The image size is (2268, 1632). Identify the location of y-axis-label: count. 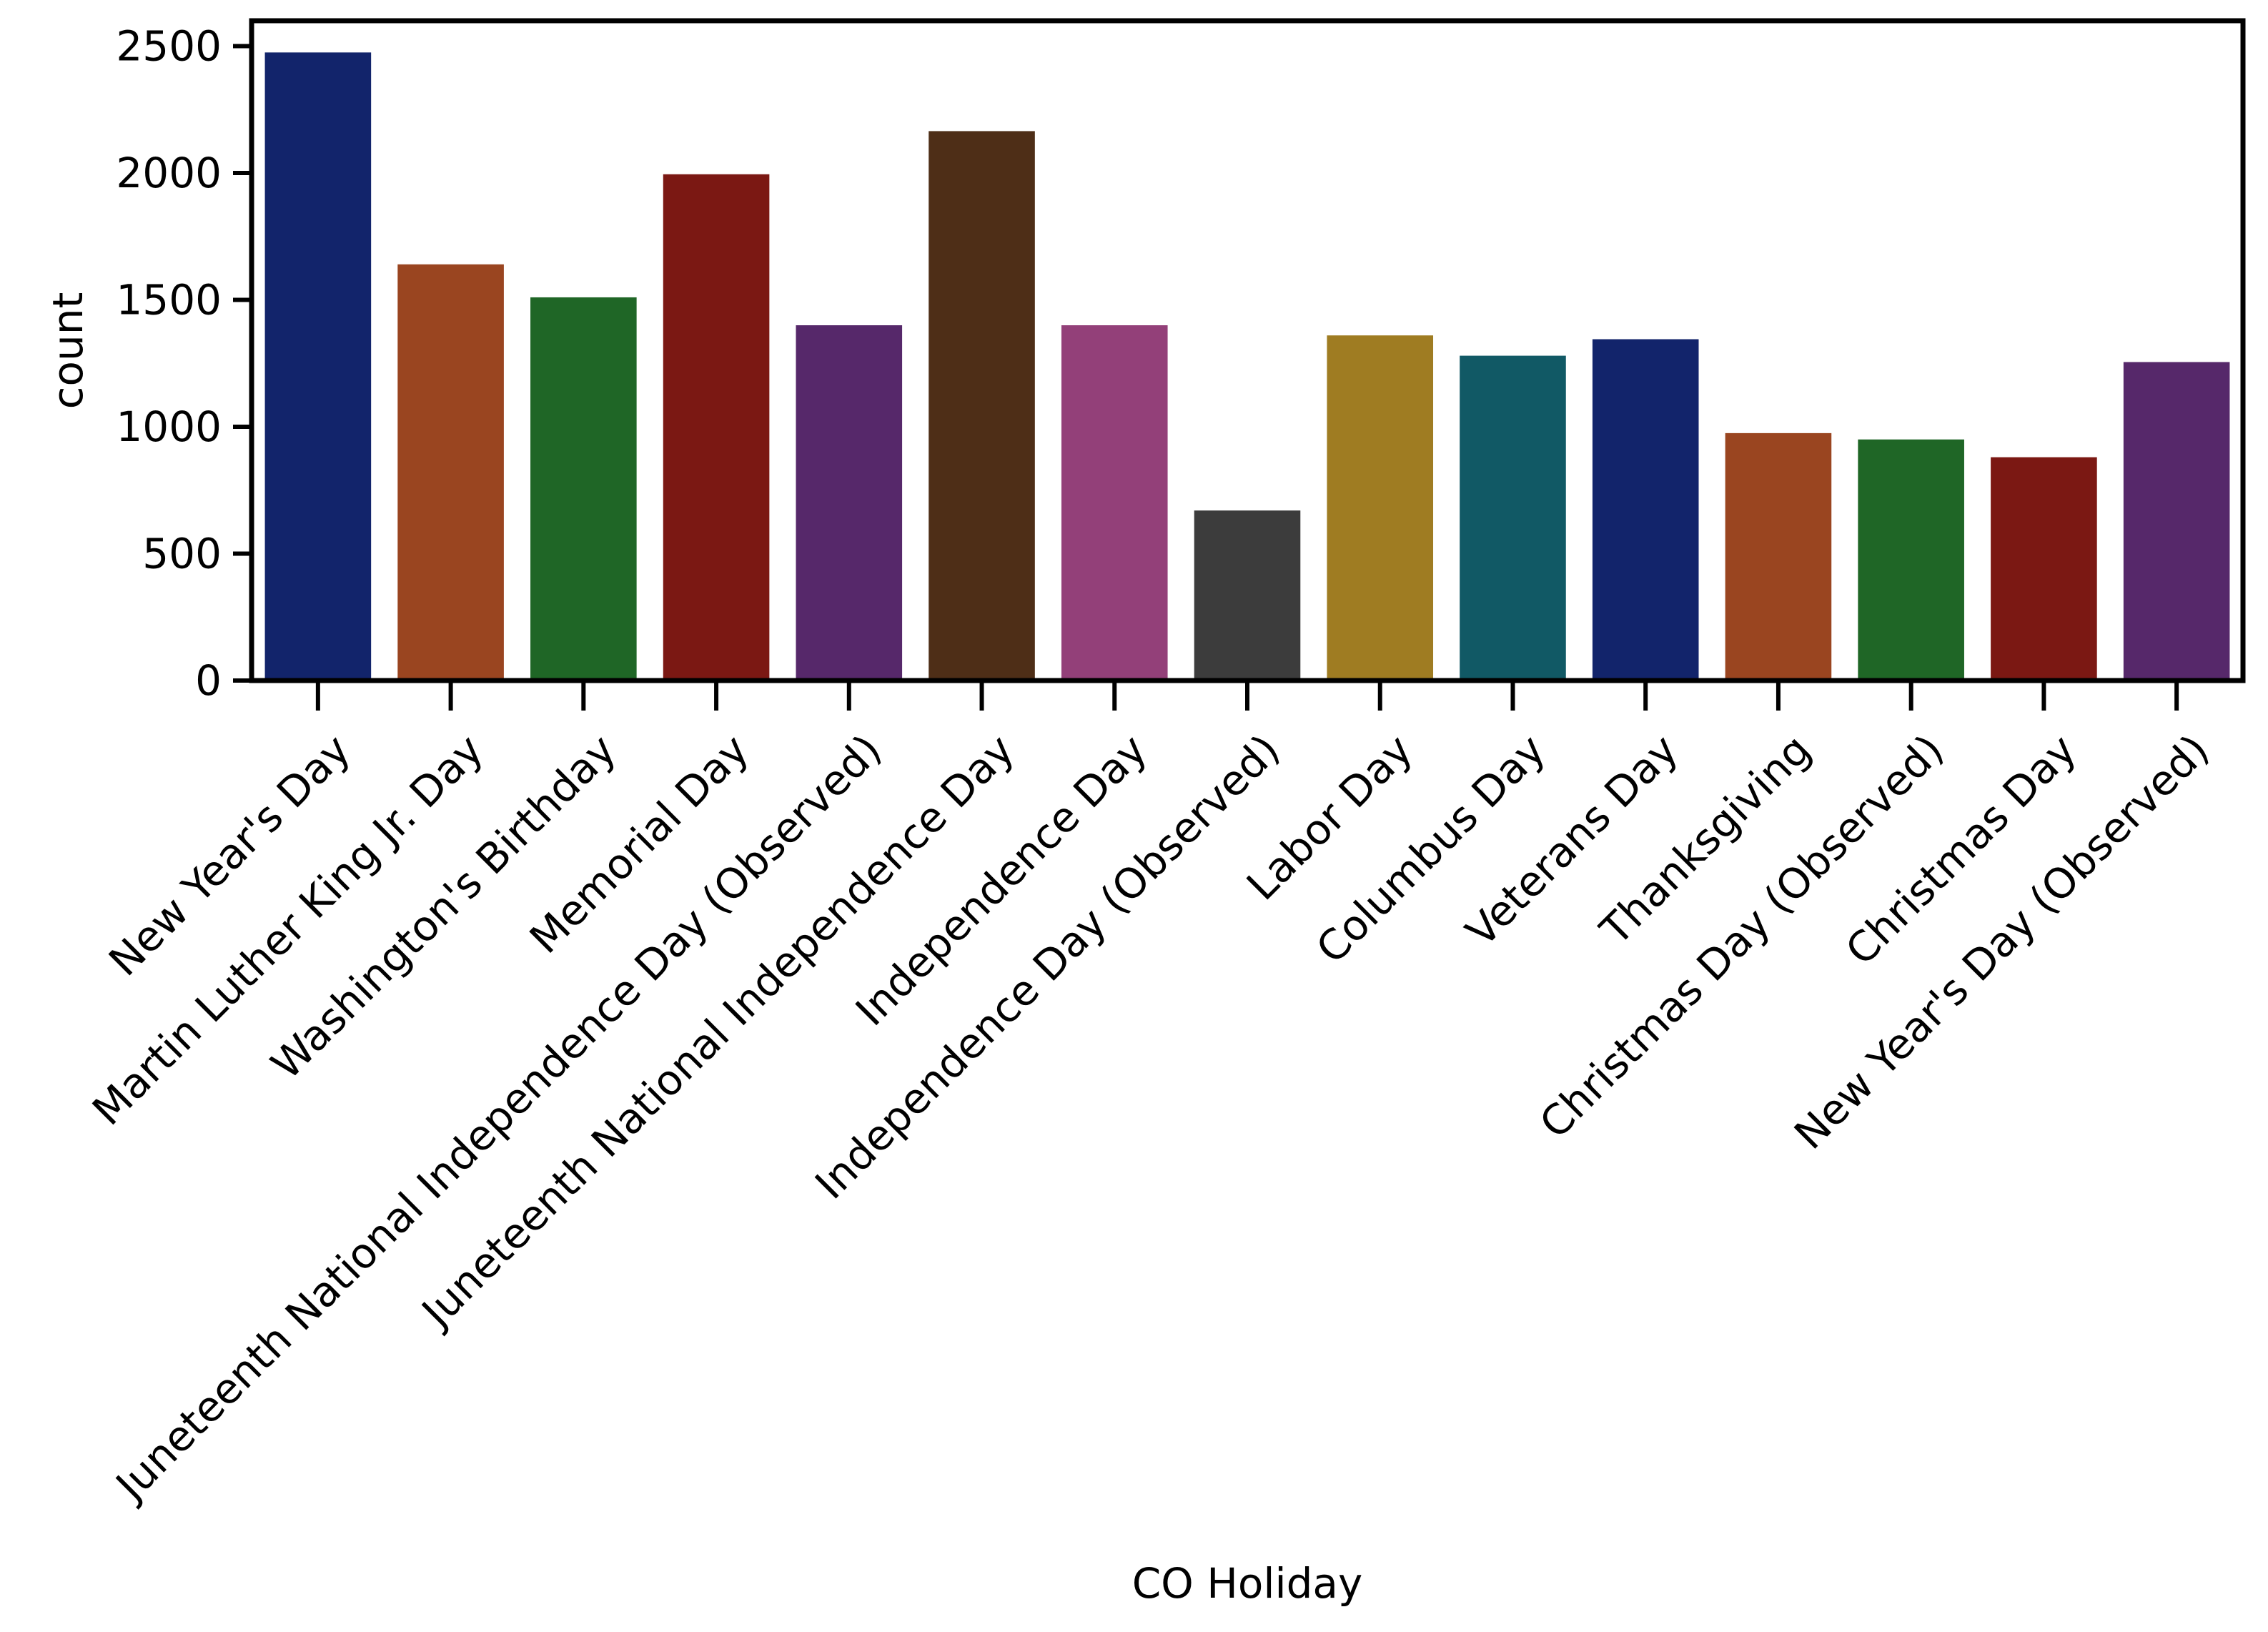
(68, 351).